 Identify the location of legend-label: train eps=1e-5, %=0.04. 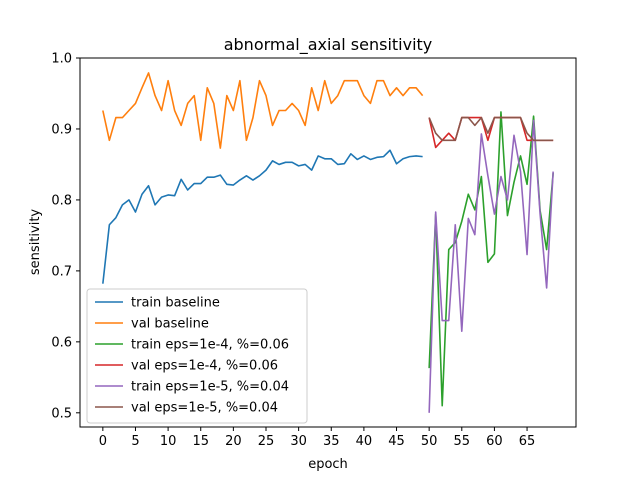
(210, 387).